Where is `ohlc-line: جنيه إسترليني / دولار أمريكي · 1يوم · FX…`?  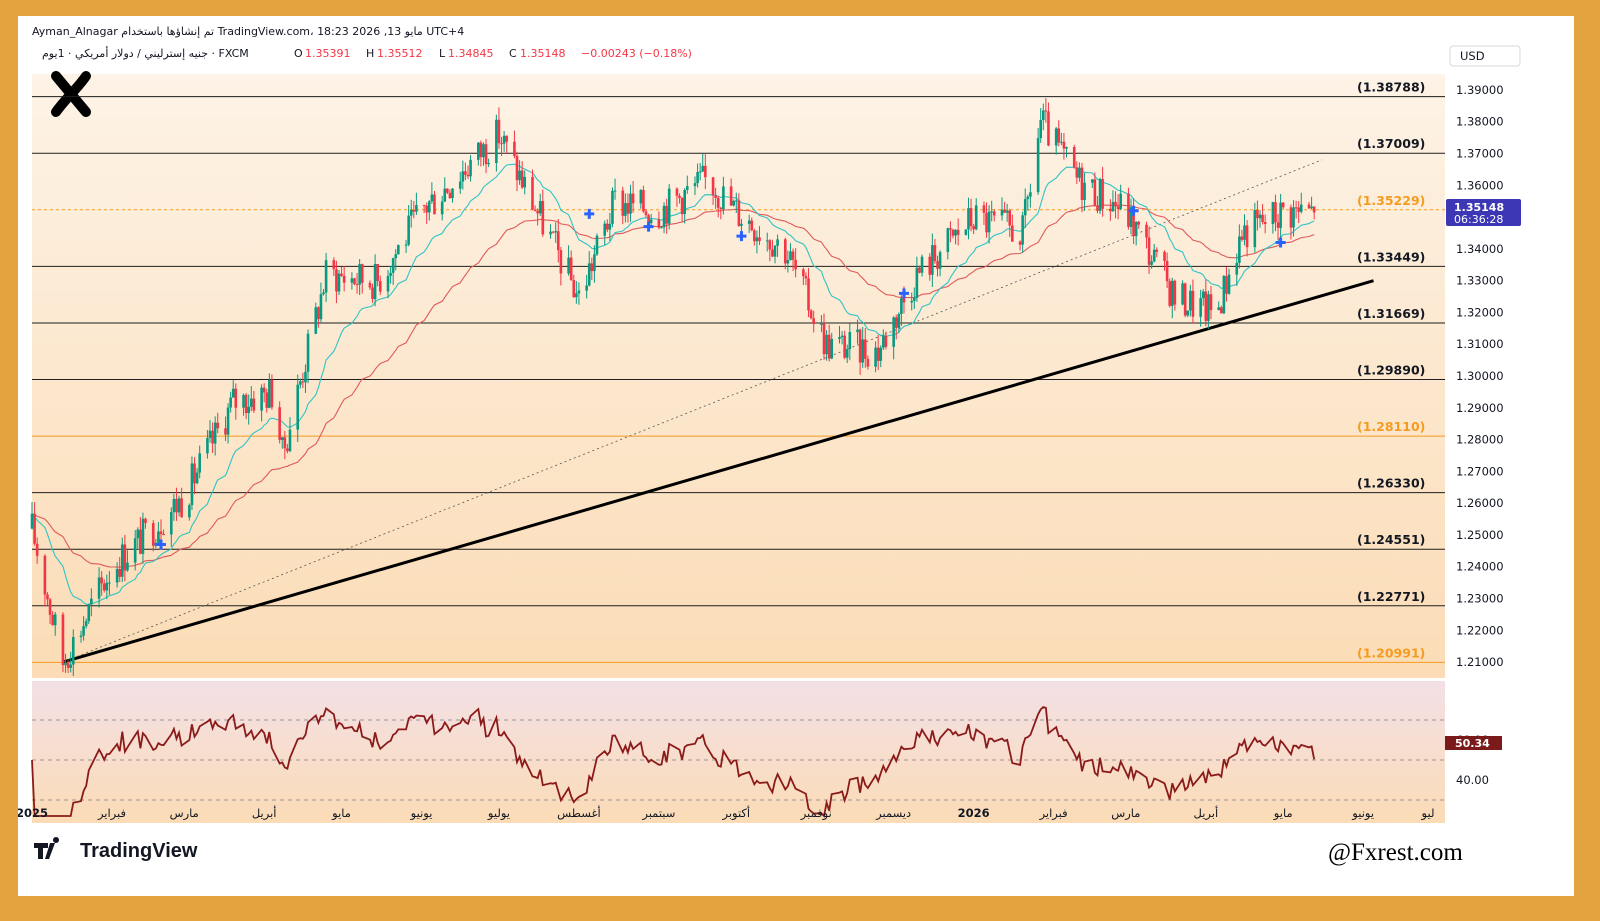 ohlc-line: جنيه إسترليني / دولار أمريكي · 1يوم · FX… is located at coordinates (367, 53).